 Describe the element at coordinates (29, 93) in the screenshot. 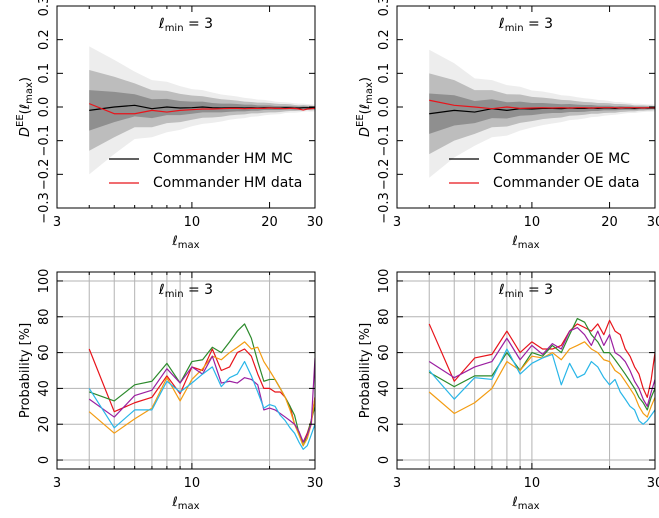

I see `y-label-sub: max` at that location.